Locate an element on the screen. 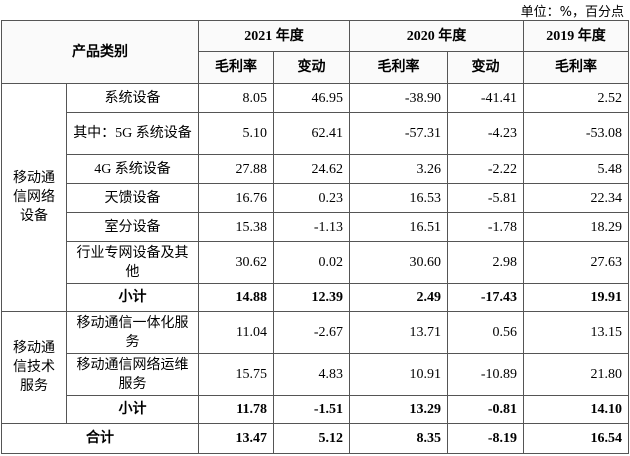 This screenshot has width=630, height=456. table-cell: 4G 系统设备 is located at coordinates (132, 169).